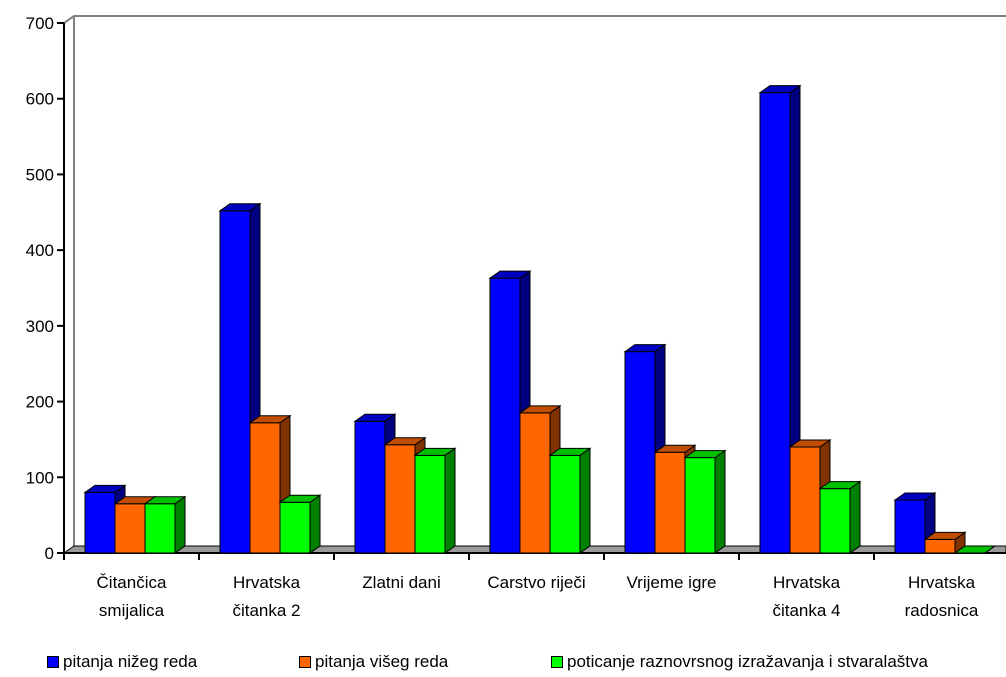  What do you see at coordinates (40, 174) in the screenshot?
I see `y-tick-label: 500` at bounding box center [40, 174].